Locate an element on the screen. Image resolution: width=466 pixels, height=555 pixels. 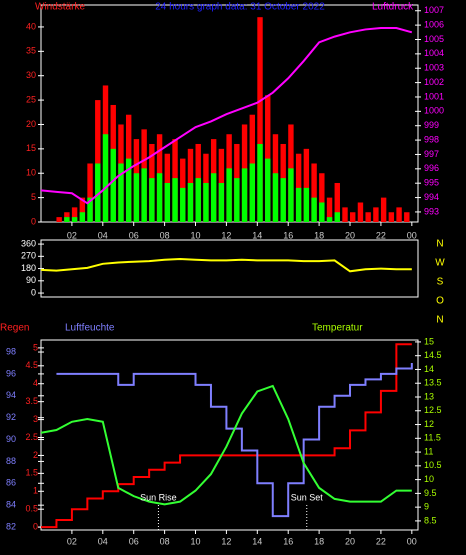
y2-tick-label: 1004 is located at coordinates (434, 53).